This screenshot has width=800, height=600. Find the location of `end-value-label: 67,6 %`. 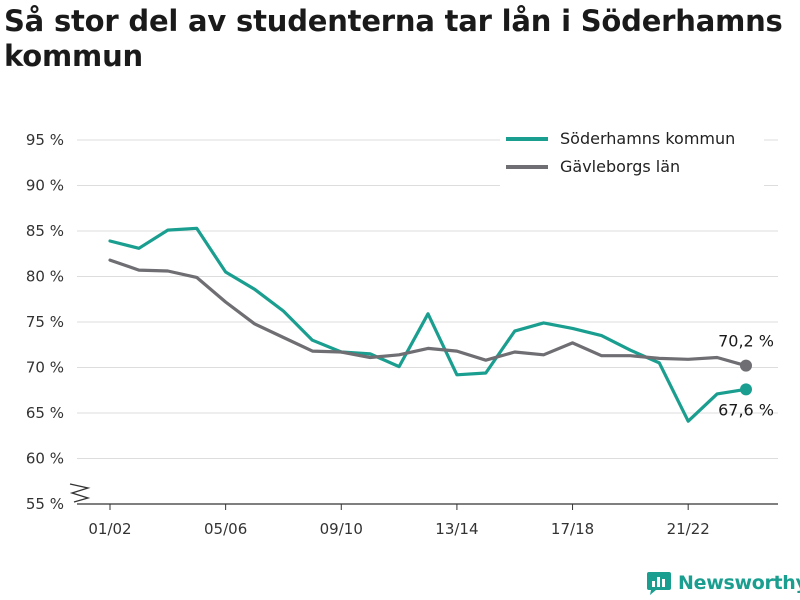

end-value-label: 67,6 % is located at coordinates (746, 409).